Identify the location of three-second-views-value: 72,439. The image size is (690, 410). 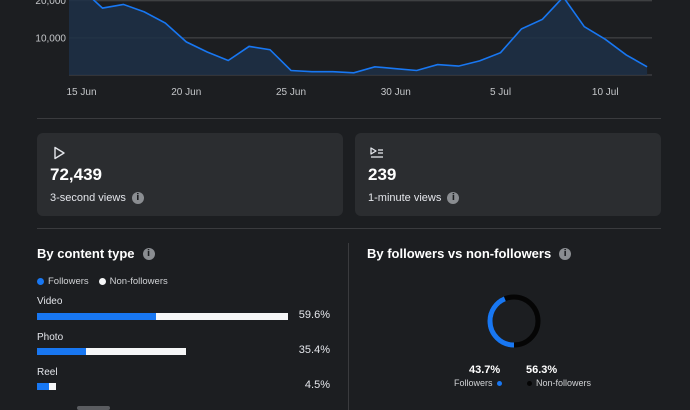
(76, 174).